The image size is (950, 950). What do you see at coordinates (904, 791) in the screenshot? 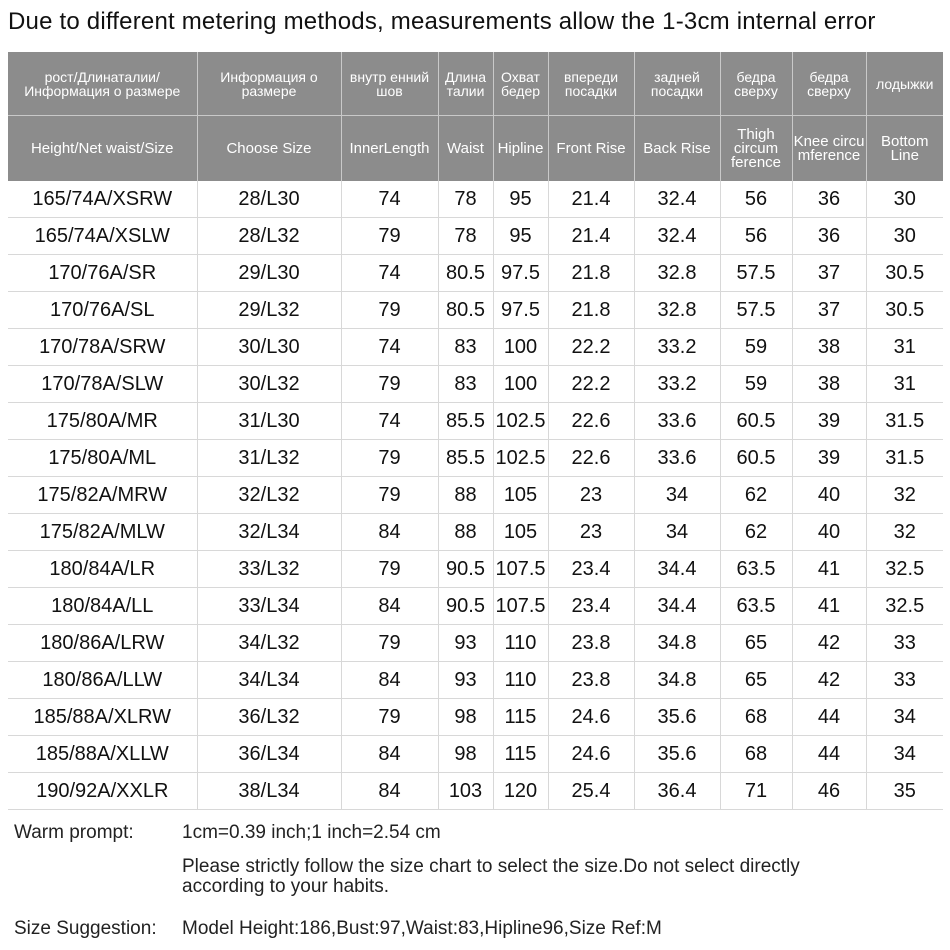
I see `table-cell: 35` at bounding box center [904, 791].